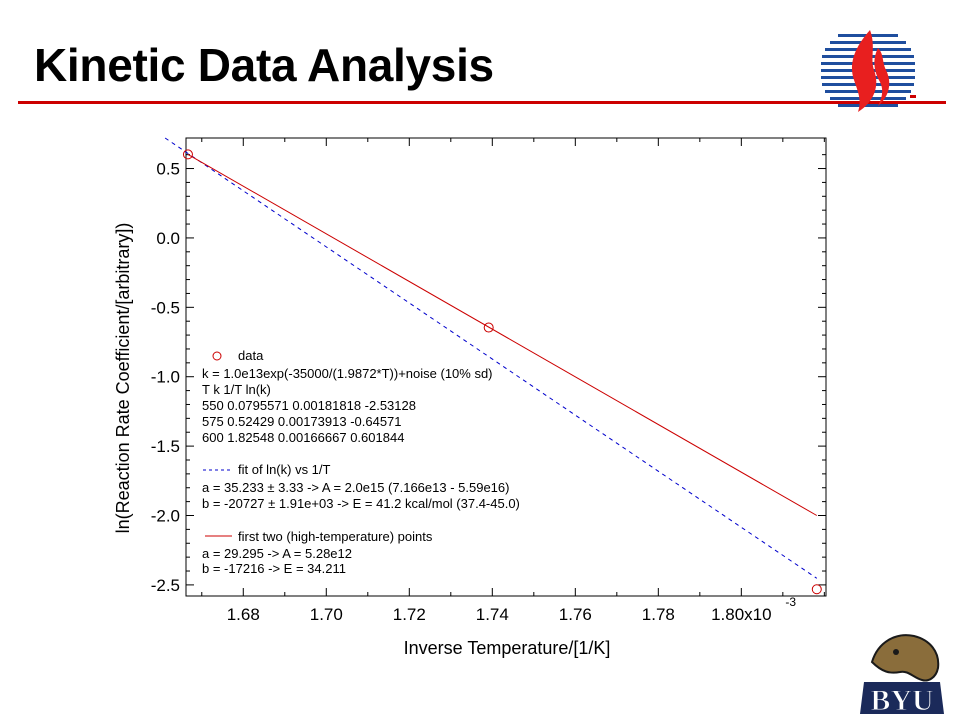  Describe the element at coordinates (482, 102) in the screenshot. I see `title-underline` at that location.